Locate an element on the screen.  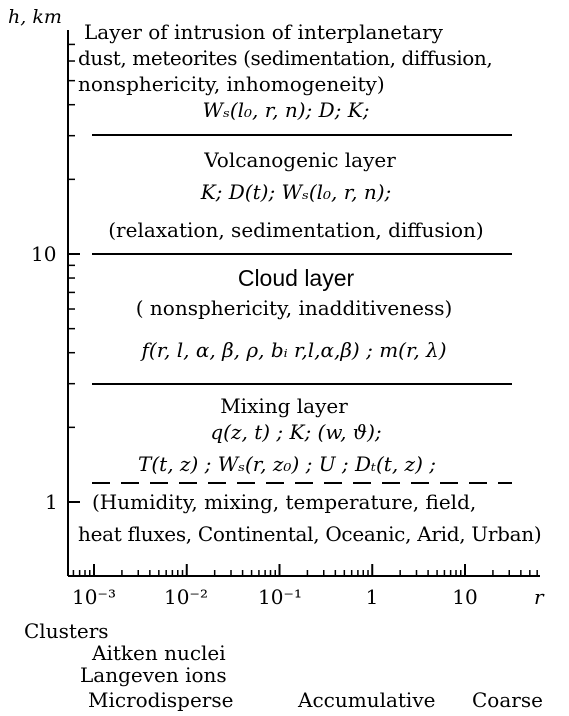
mixing-formula-1: q(z, t) ; K; (w, ϑ); is located at coordinates (296, 432).